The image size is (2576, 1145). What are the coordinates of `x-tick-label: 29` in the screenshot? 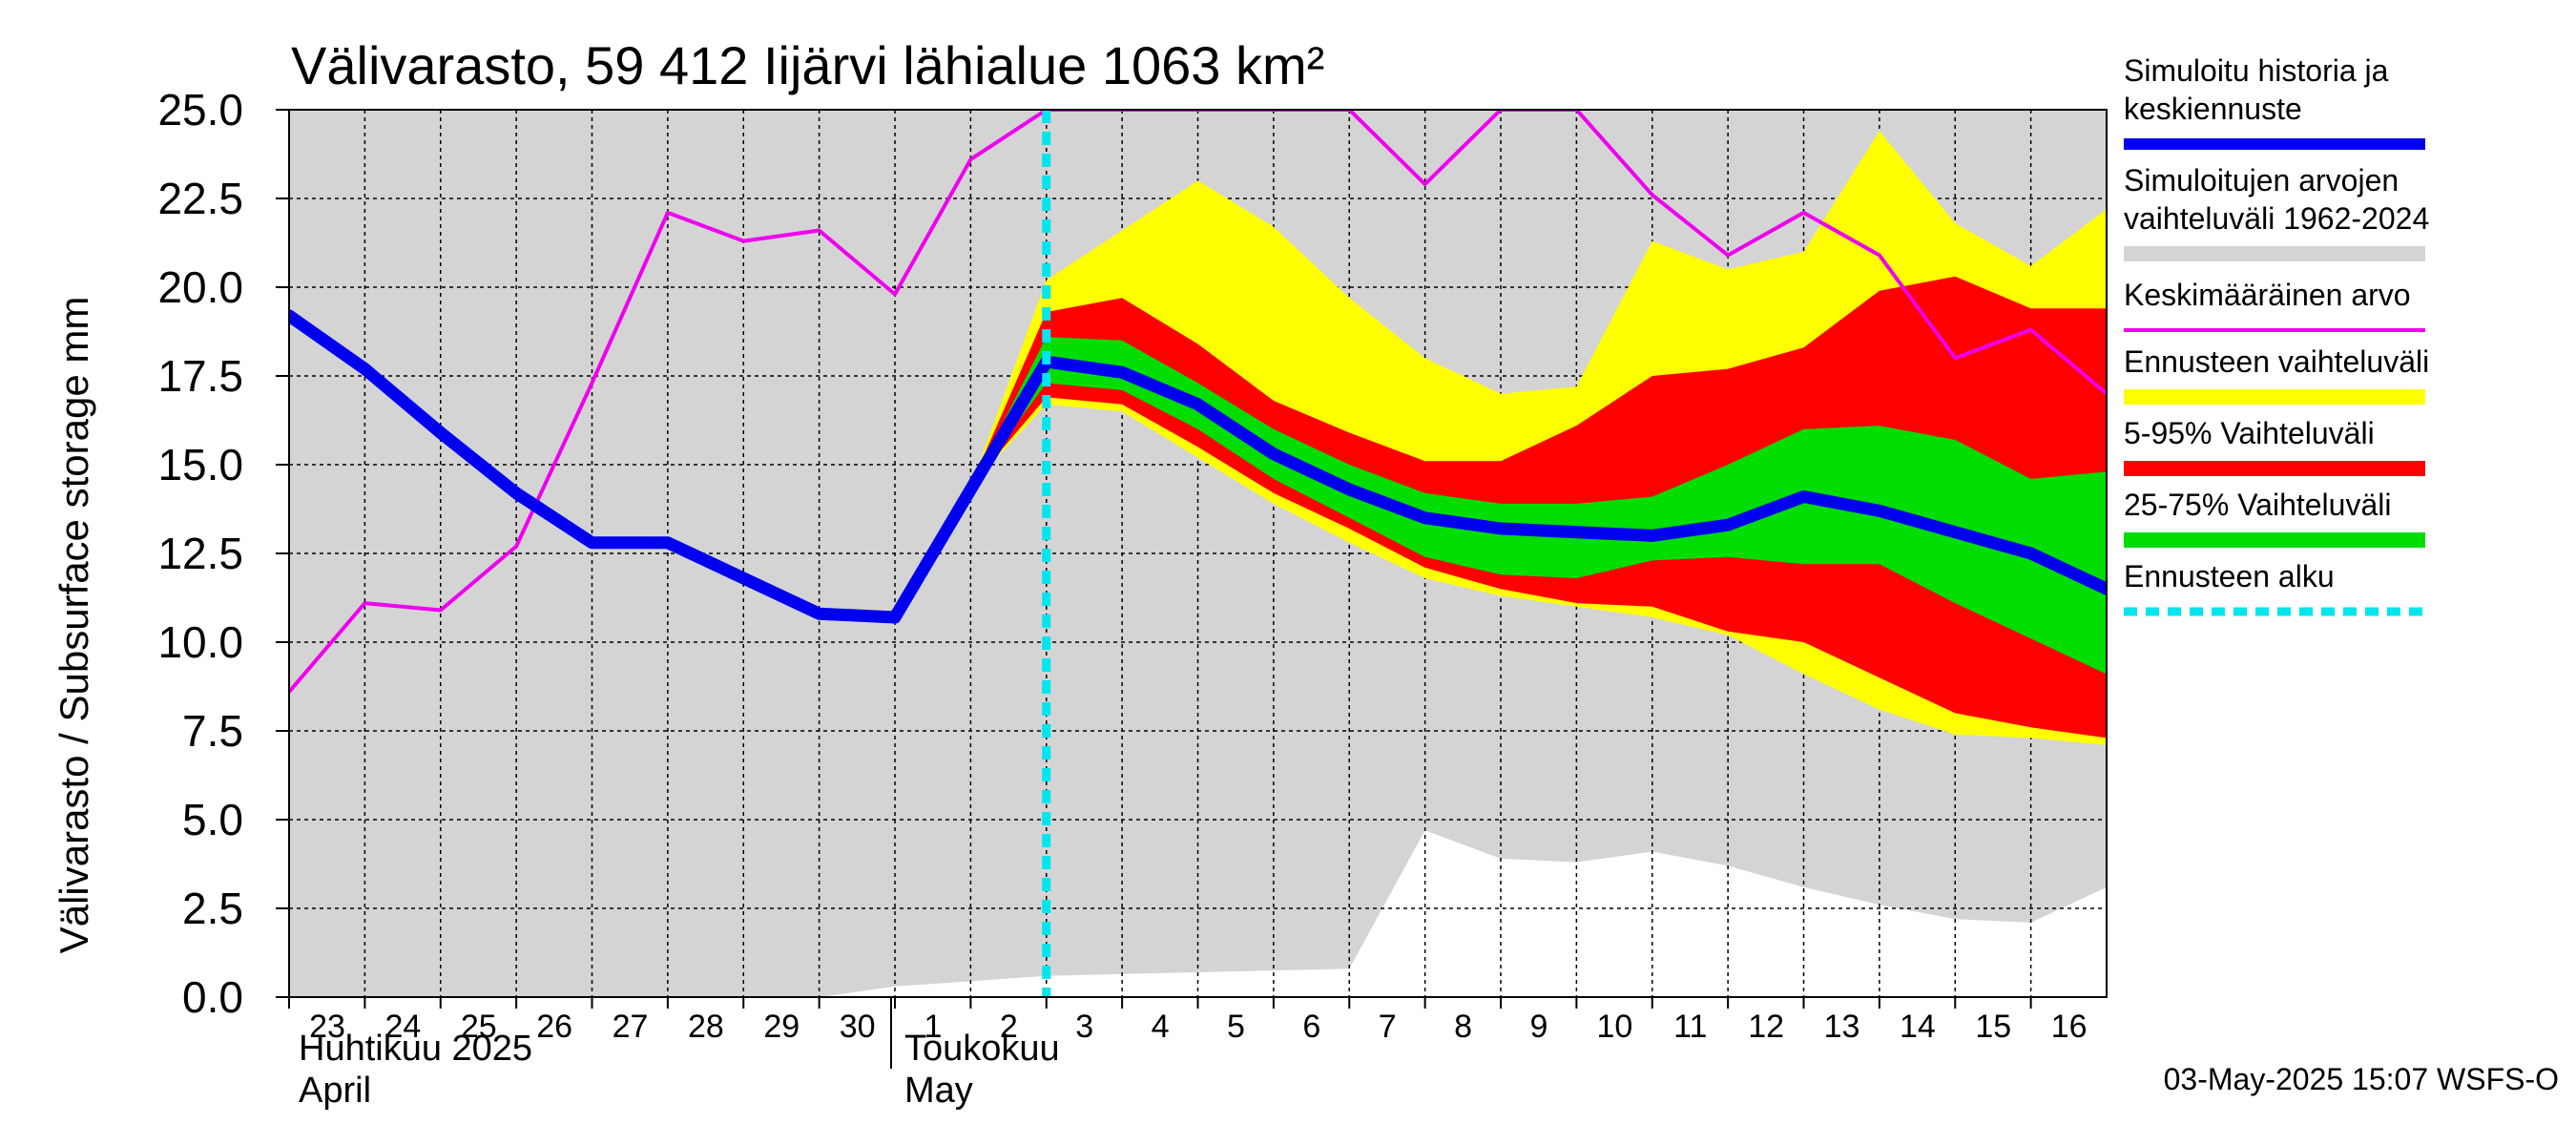 It's located at (781, 1027).